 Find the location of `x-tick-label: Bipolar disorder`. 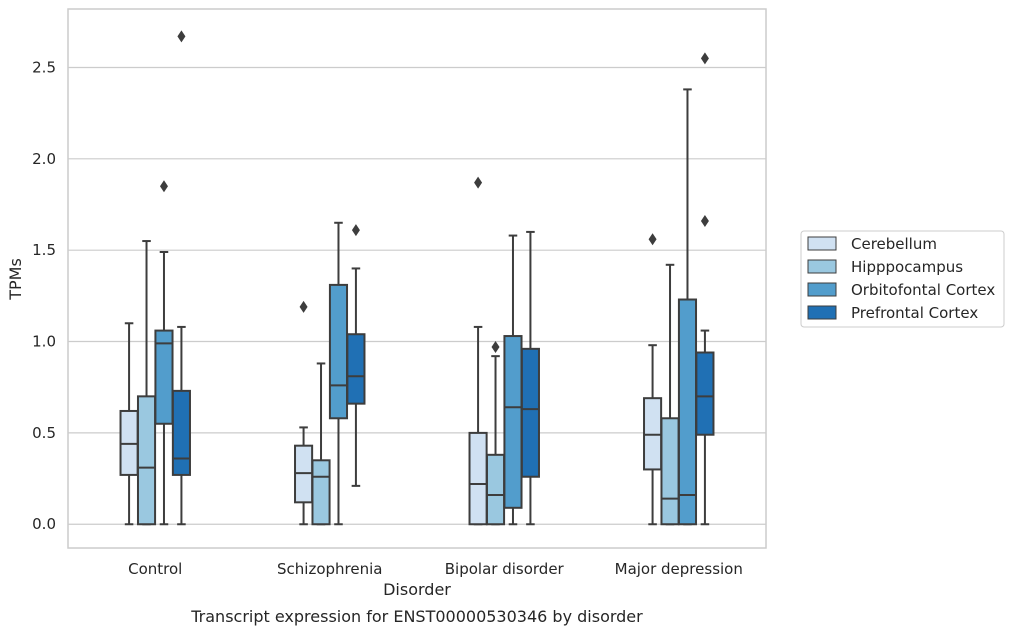

x-tick-label: Bipolar disorder is located at coordinates (505, 569).